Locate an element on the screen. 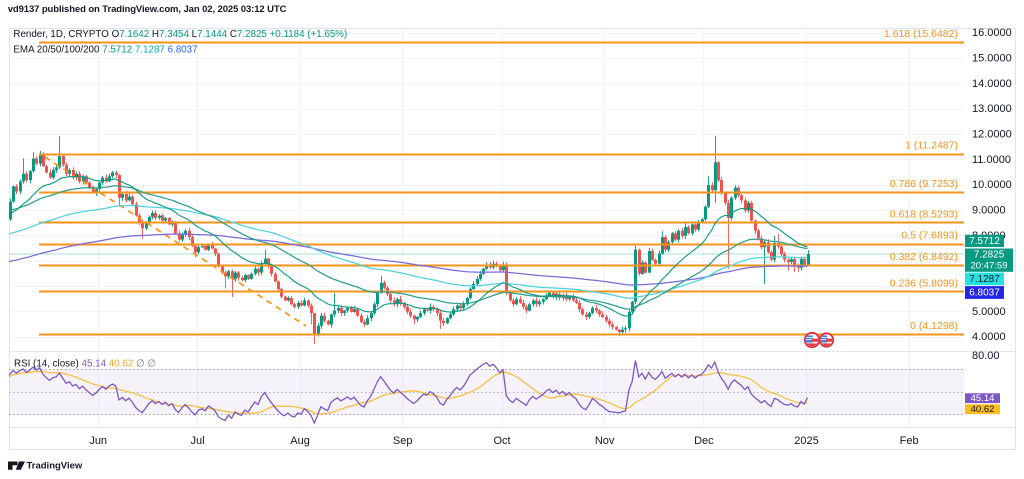 The width and height of the screenshot is (1024, 479). svg-text: 5.0000 is located at coordinates (989, 312).